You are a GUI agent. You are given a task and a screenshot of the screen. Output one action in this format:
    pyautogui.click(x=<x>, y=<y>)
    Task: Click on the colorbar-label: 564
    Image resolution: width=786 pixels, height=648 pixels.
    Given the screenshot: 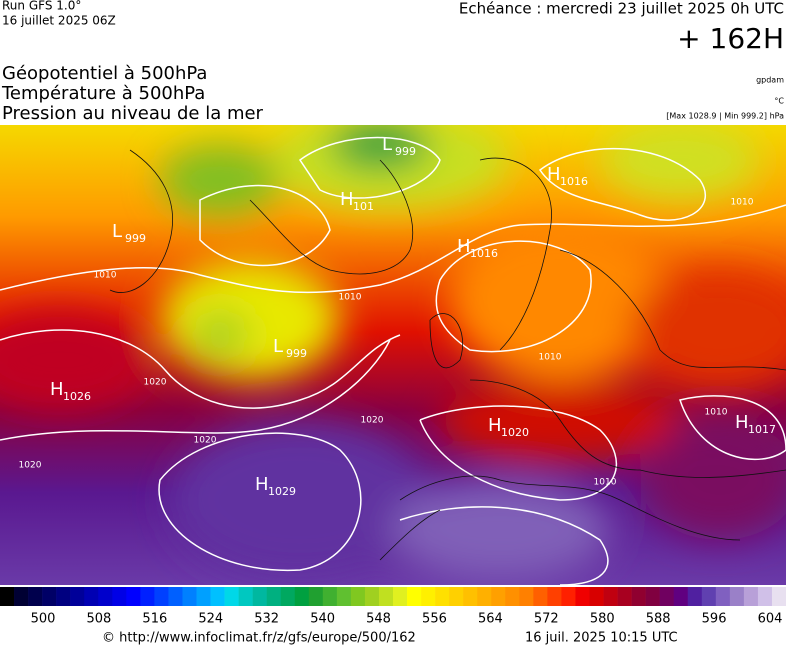 What is the action you would take?
    pyautogui.click(x=490, y=619)
    